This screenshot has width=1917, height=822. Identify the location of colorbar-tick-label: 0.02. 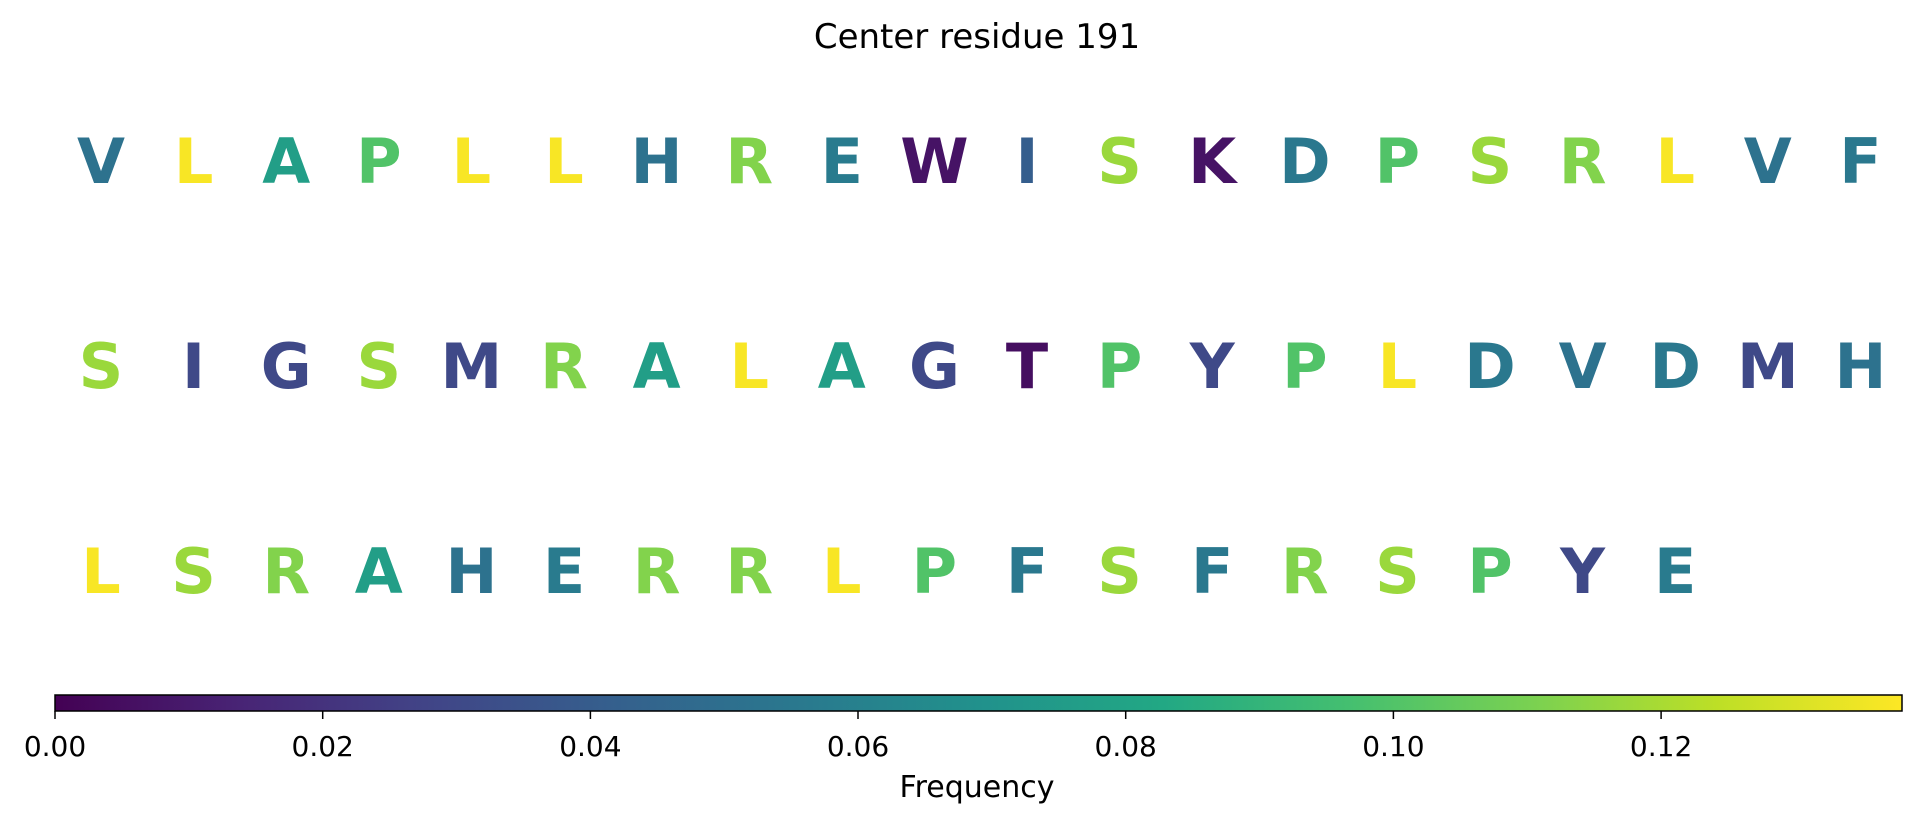
(323, 746).